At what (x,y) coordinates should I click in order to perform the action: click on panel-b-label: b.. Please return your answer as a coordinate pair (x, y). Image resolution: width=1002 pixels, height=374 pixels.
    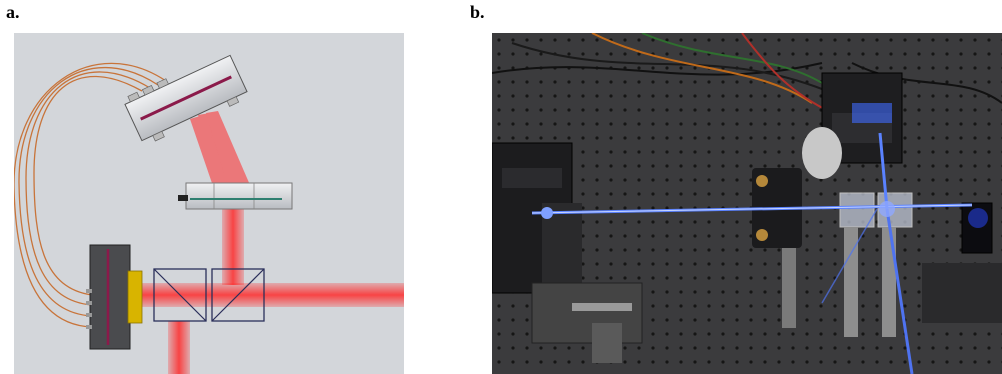
    Looking at the image, I should click on (477, 12).